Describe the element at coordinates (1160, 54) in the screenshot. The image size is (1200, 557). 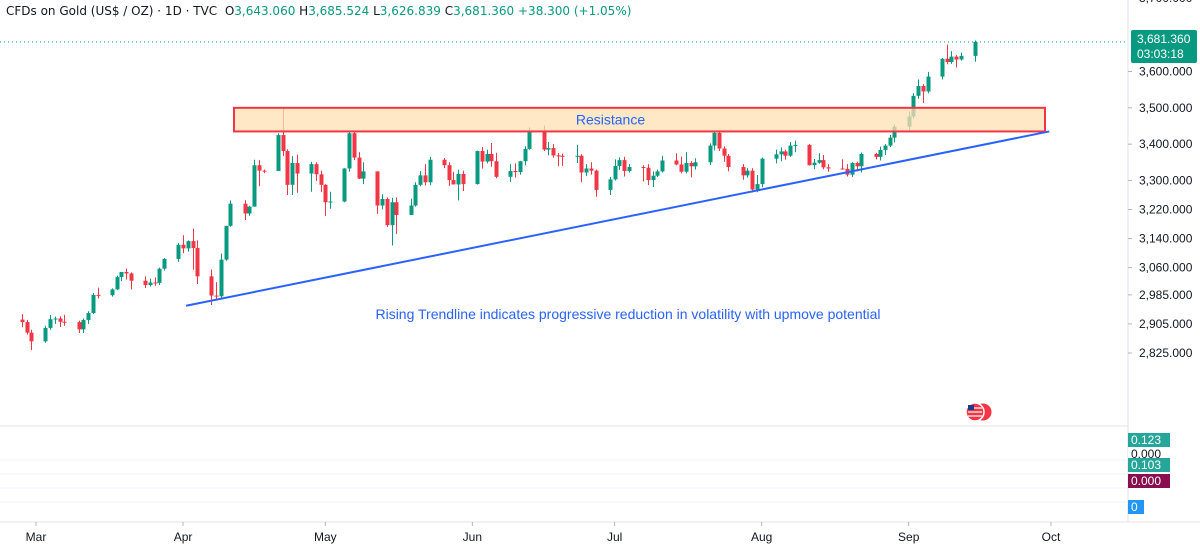
I see `price-tag-countdown: 03:03:18` at that location.